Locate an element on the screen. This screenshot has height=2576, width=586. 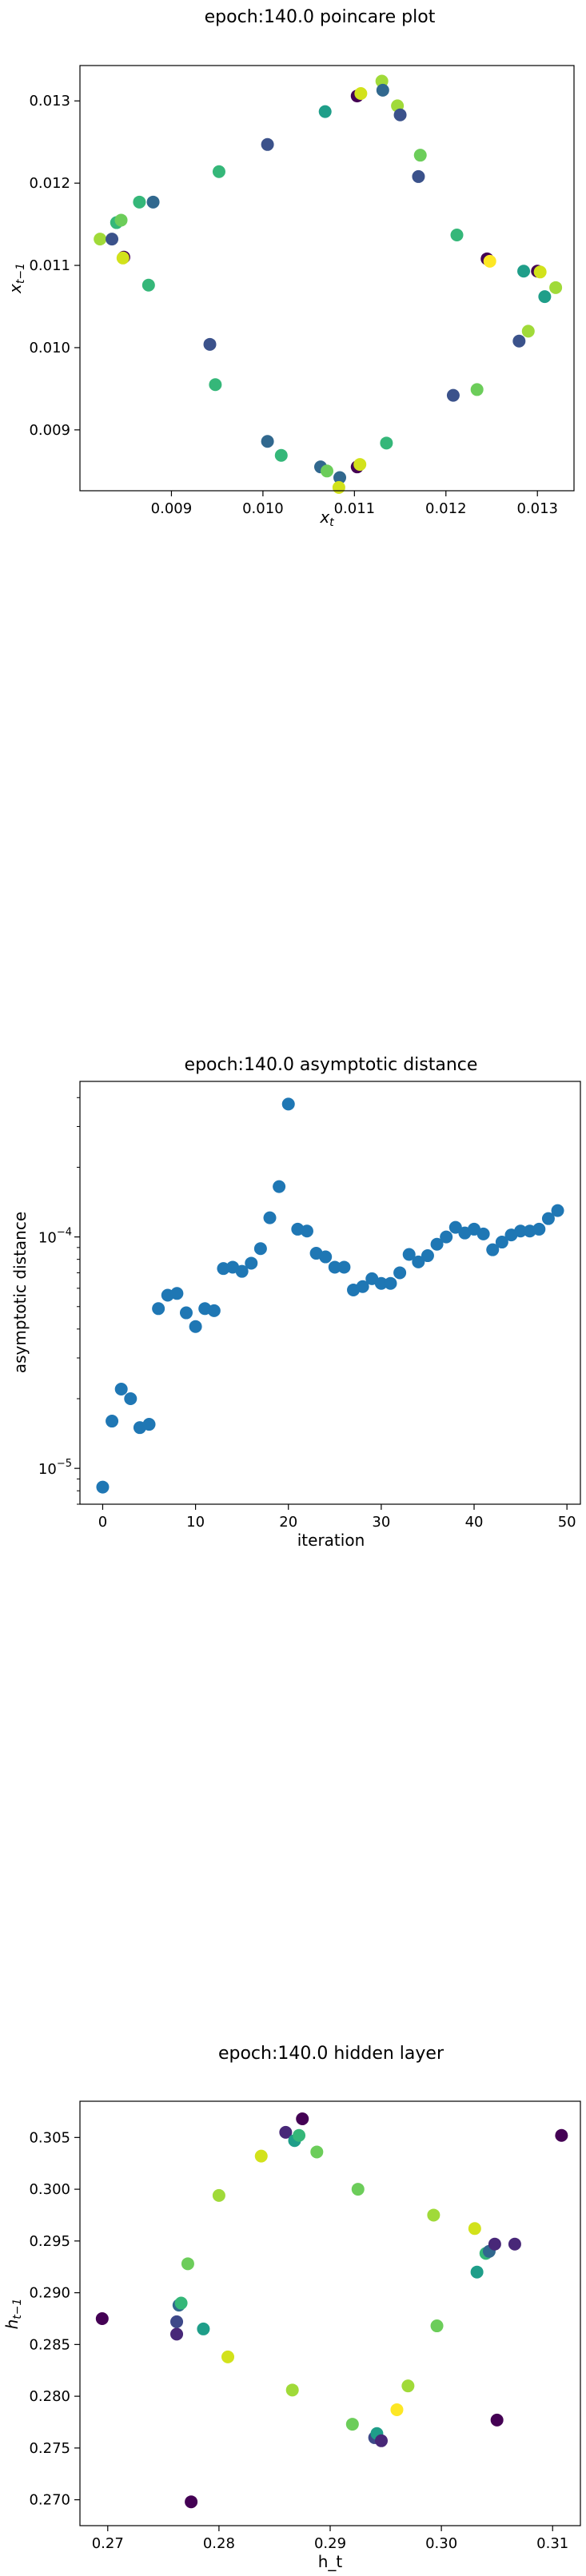
poincare-y-tick-label: 0.010 is located at coordinates (50, 348).